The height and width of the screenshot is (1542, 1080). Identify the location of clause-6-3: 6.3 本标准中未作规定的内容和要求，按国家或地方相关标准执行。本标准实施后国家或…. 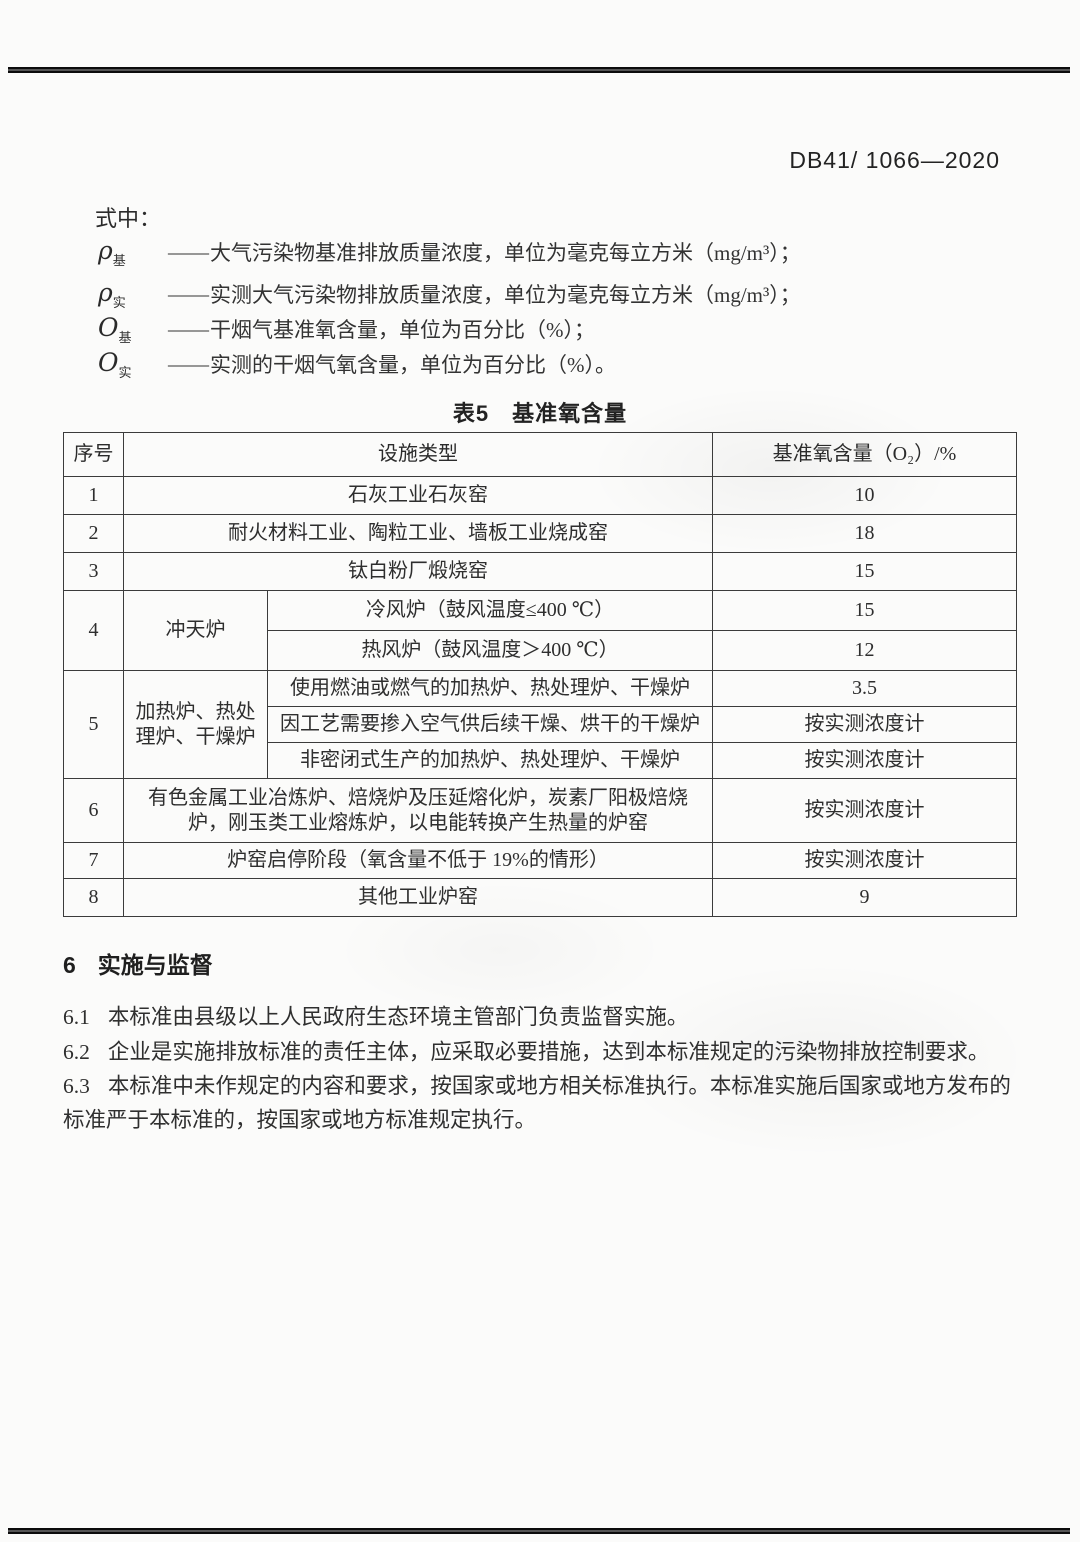
(541, 1103).